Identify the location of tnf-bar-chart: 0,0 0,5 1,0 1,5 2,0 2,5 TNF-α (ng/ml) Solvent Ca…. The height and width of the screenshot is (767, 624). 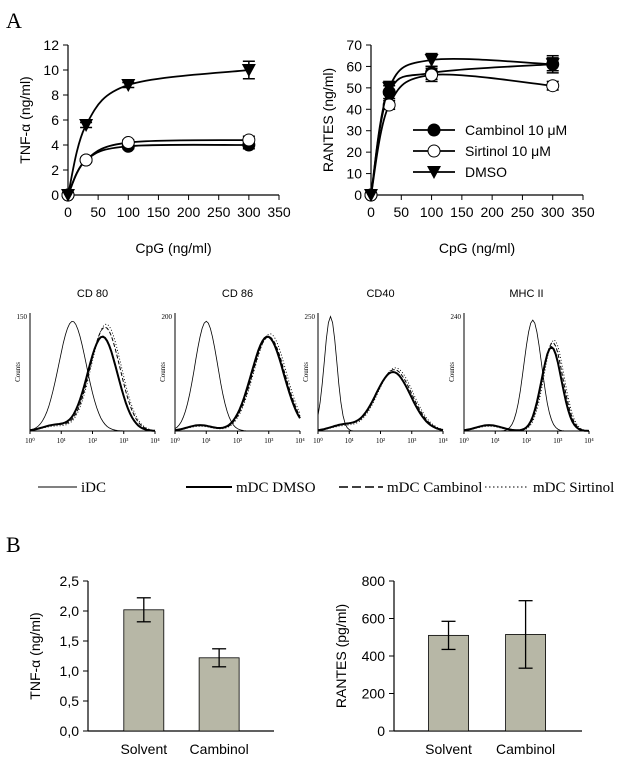
(150, 665).